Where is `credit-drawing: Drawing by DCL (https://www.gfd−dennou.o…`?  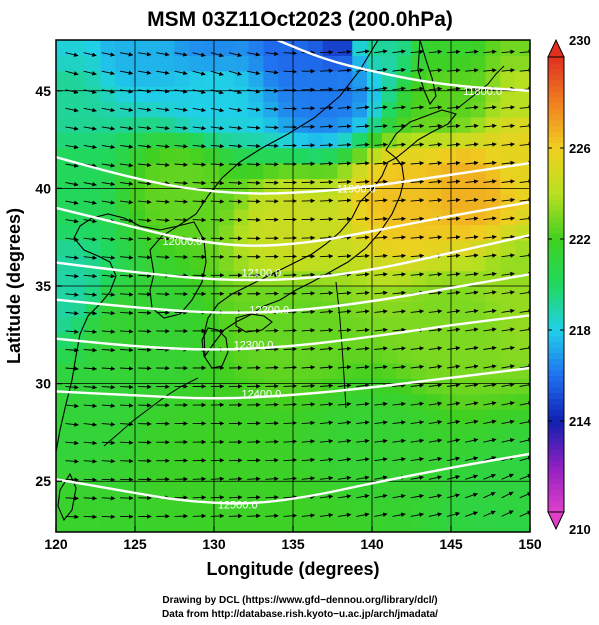 credit-drawing: Drawing by DCL (https://www.gfd−dennou.o… is located at coordinates (299, 600).